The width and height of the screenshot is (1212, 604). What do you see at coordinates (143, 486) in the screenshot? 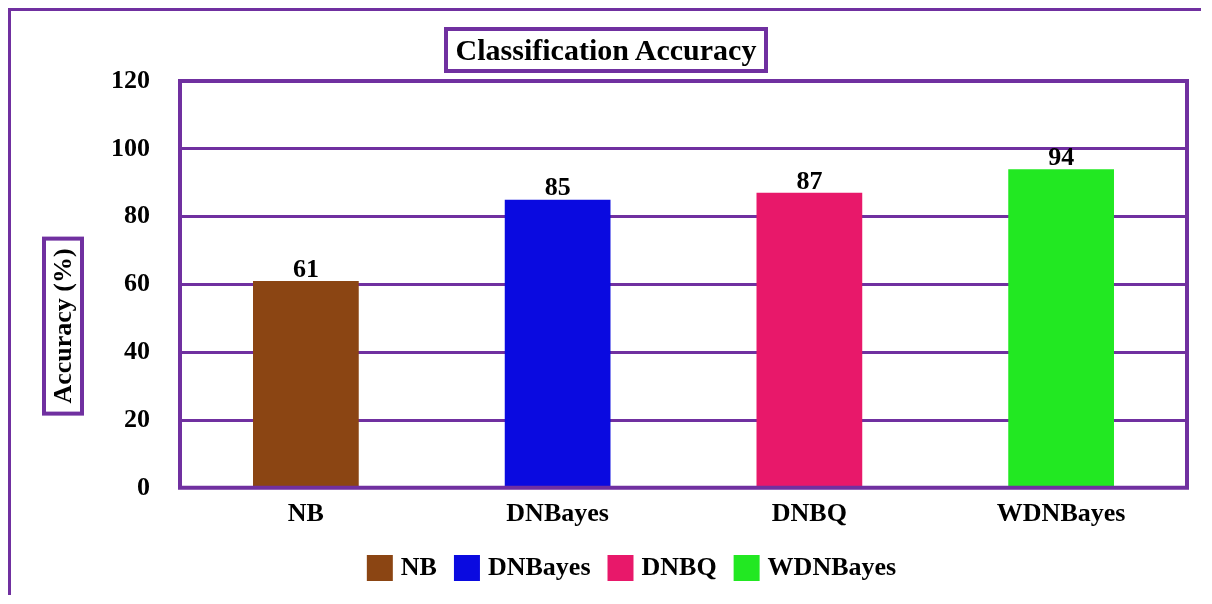
I see `y-tick-label: 0` at bounding box center [143, 486].